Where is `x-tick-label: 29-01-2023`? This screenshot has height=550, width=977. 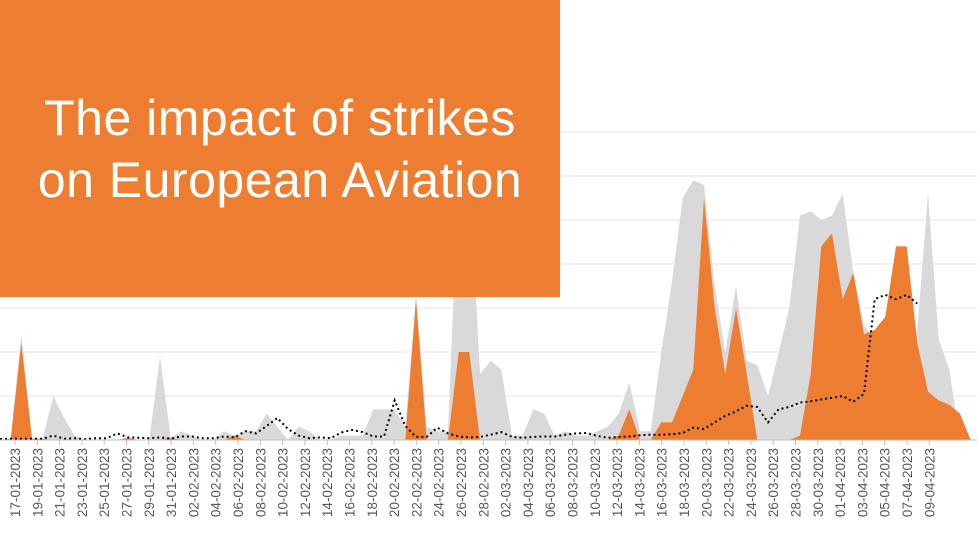
x-tick-label: 29-01-2023 is located at coordinates (149, 482).